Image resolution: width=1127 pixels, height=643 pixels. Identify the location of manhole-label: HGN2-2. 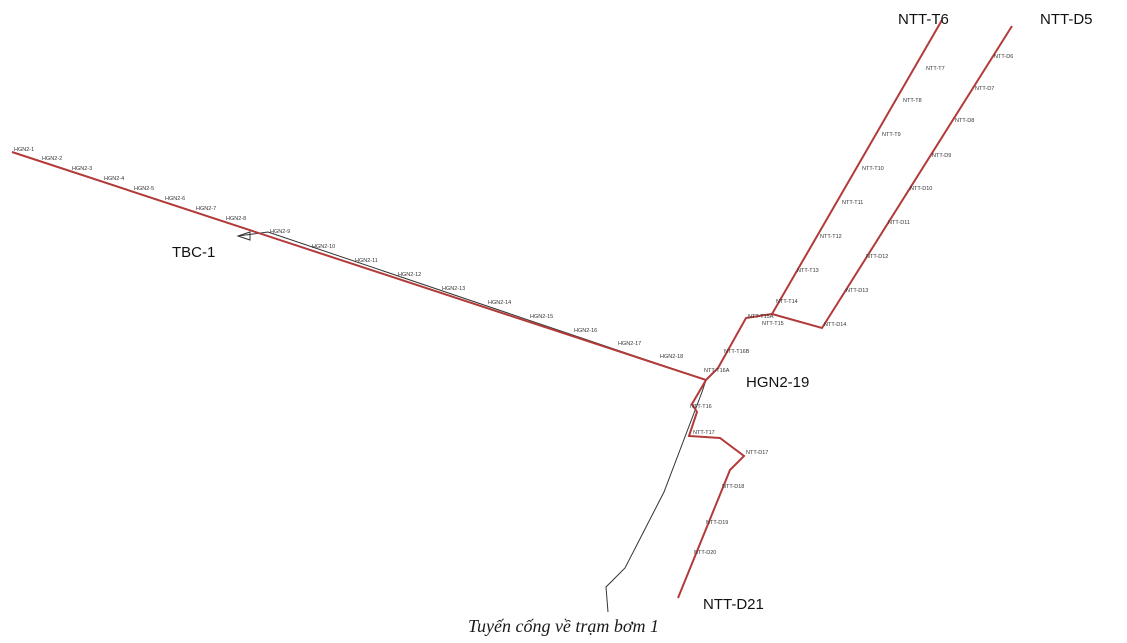
(52, 159).